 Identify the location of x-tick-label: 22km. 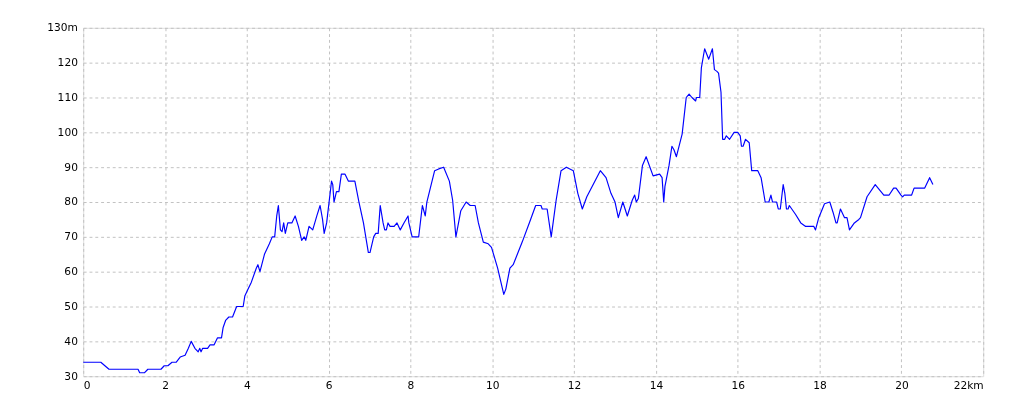
(968, 386).